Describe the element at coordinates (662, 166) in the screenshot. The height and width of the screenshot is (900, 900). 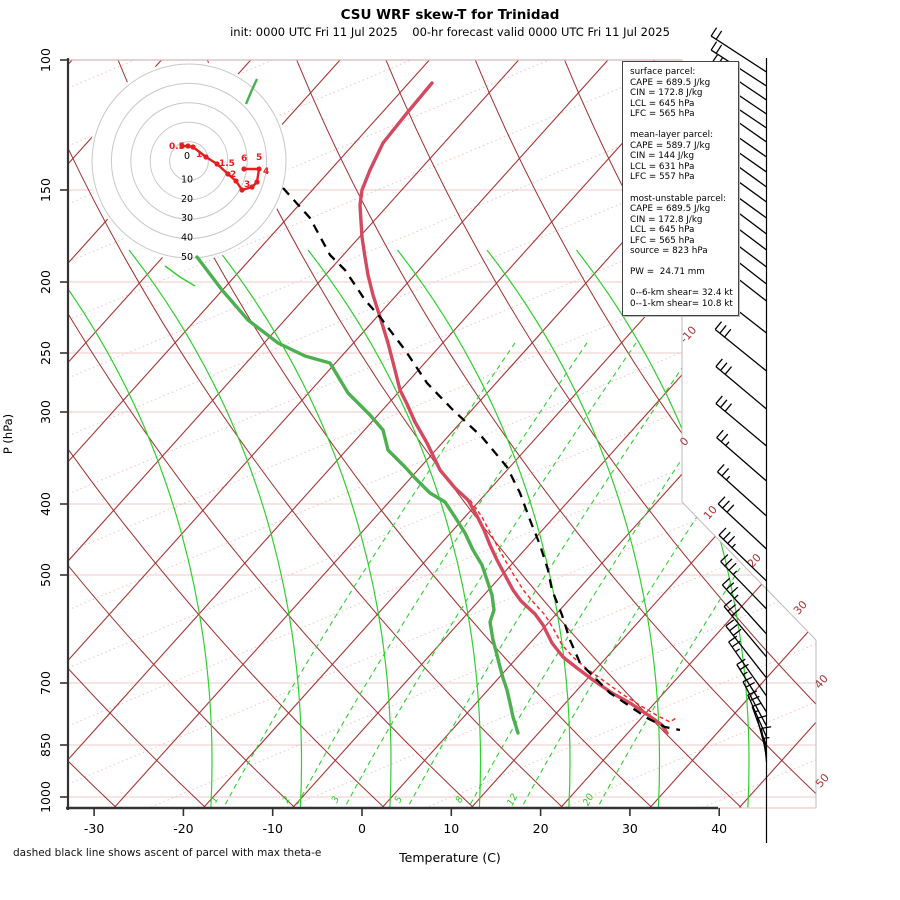
I see `info-line: LCL = 631 hPa` at that location.